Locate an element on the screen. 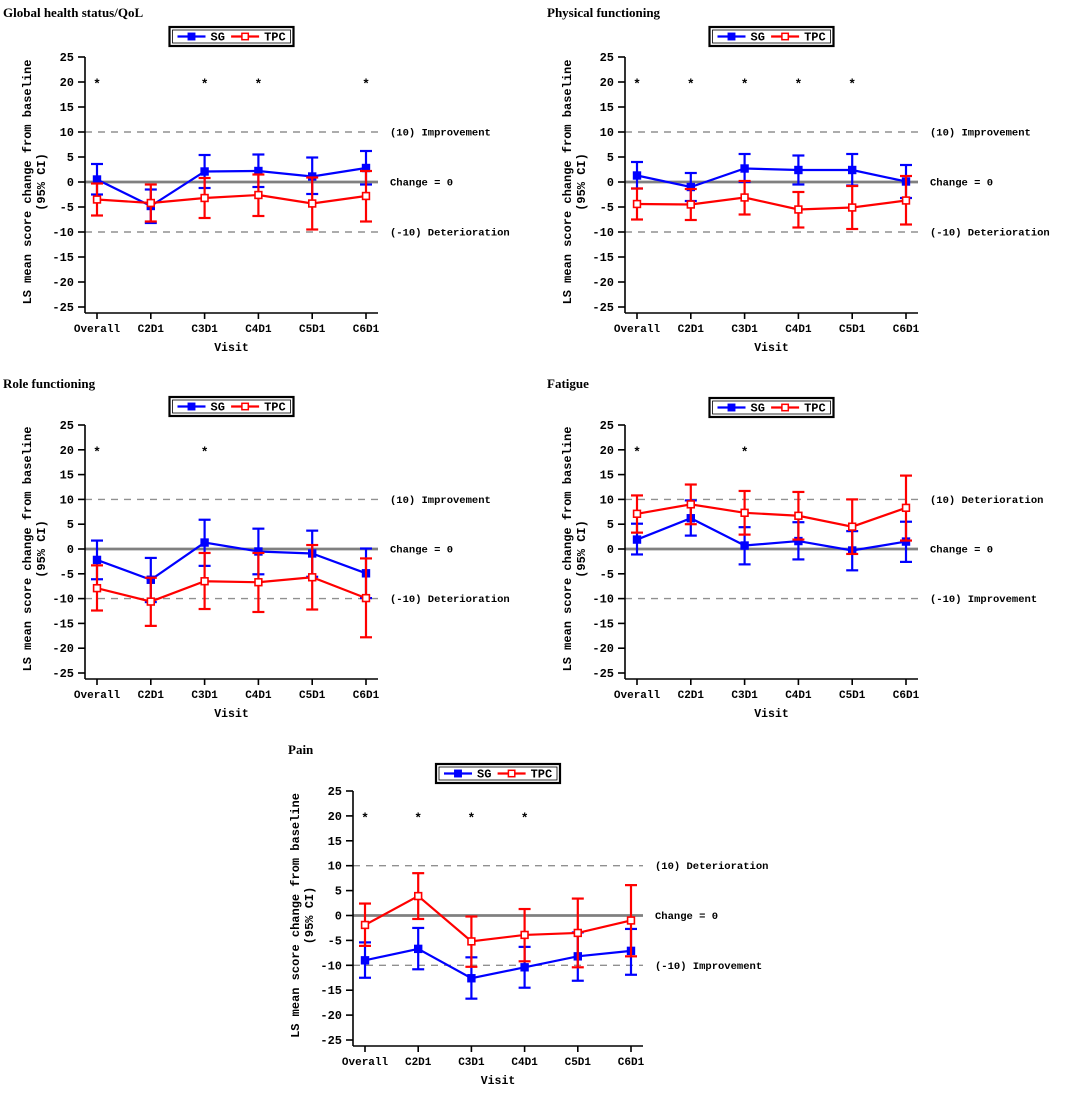 The height and width of the screenshot is (1095, 1080). significance-asterisks: * * is located at coordinates (150, 452).